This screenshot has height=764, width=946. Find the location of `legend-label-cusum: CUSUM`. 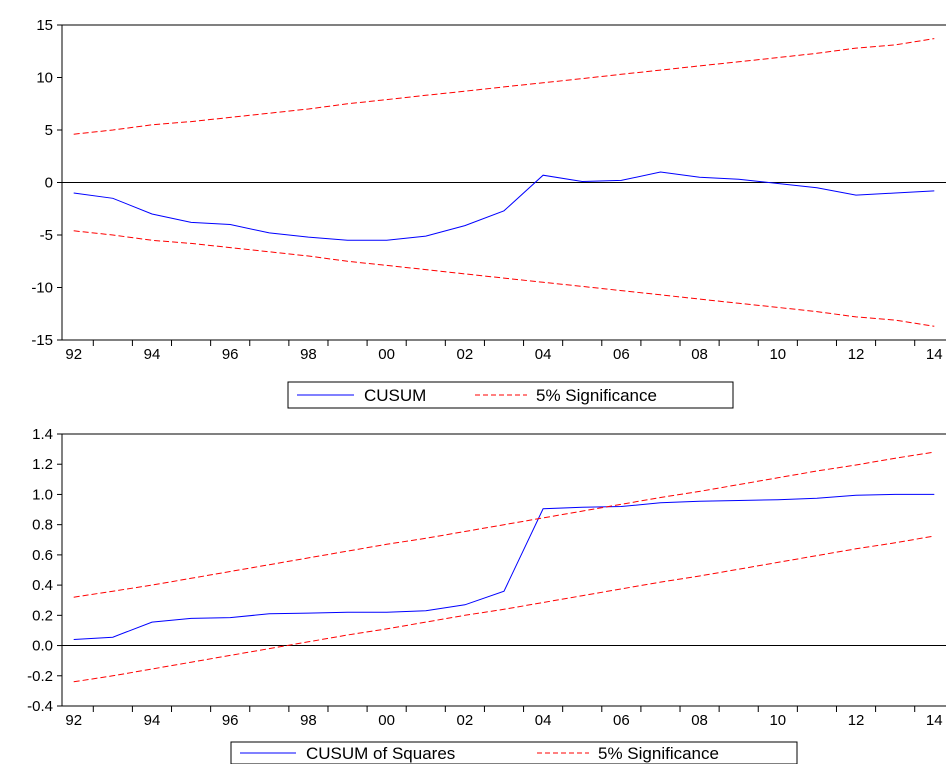

legend-label-cusum: CUSUM is located at coordinates (395, 395).